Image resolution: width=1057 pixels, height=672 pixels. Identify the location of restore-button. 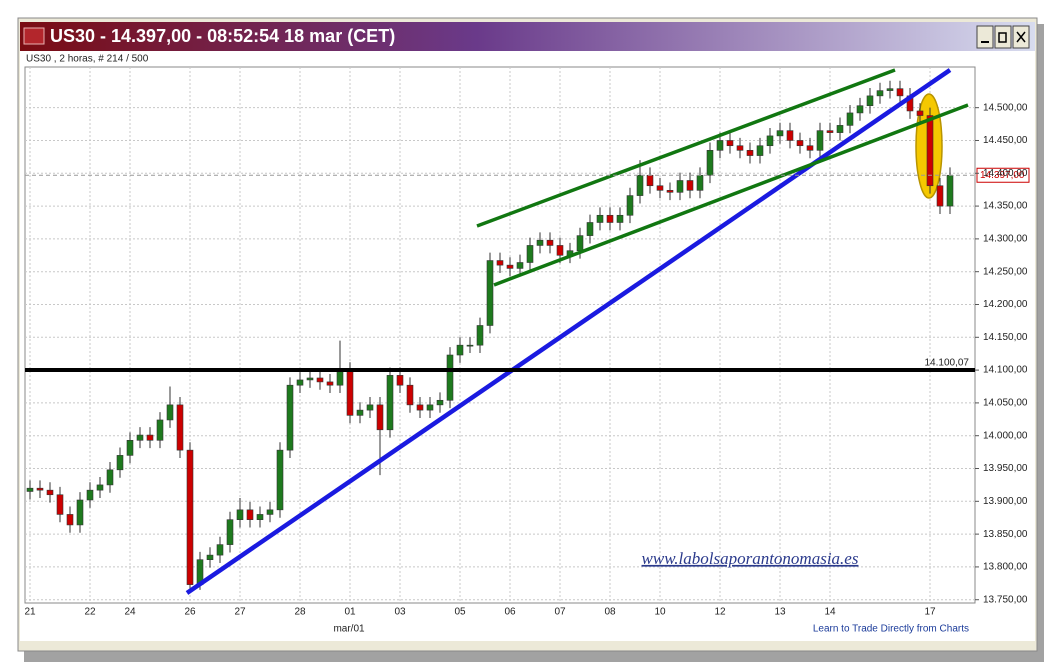
(1003, 37).